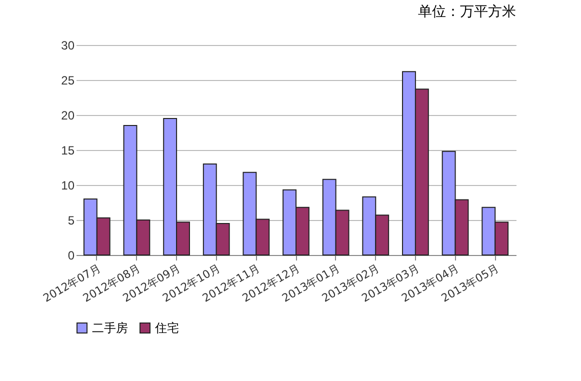 The width and height of the screenshot is (581, 381). What do you see at coordinates (68, 45) in the screenshot?
I see `y-tick-label: 30` at bounding box center [68, 45].